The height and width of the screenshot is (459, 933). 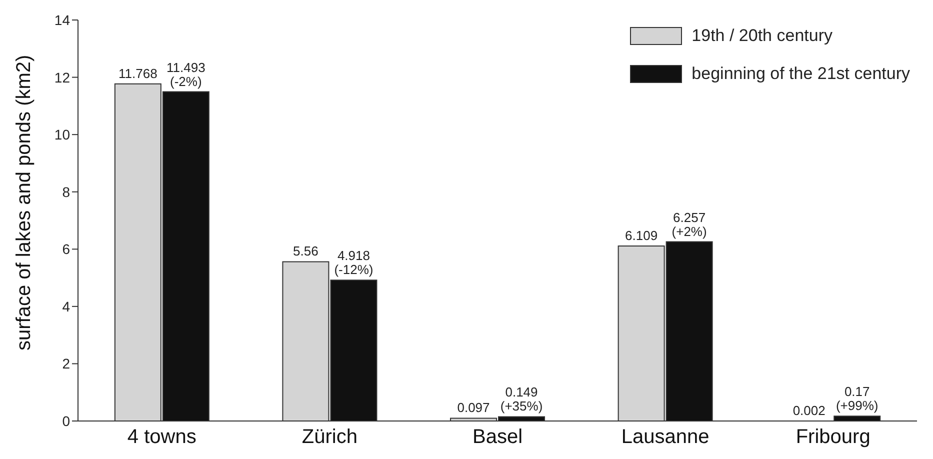 What do you see at coordinates (762, 36) in the screenshot?
I see `legend-label: 19th / 20th century` at bounding box center [762, 36].